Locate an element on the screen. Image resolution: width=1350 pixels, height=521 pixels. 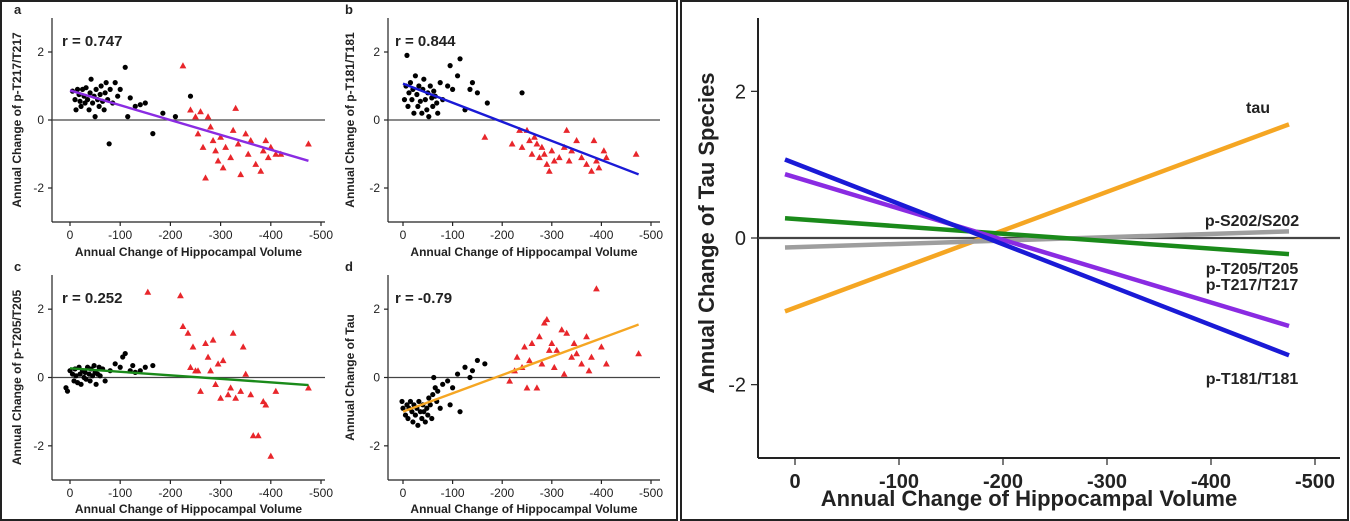
correlation-annotation: r = 0.747 is located at coordinates (92, 41).